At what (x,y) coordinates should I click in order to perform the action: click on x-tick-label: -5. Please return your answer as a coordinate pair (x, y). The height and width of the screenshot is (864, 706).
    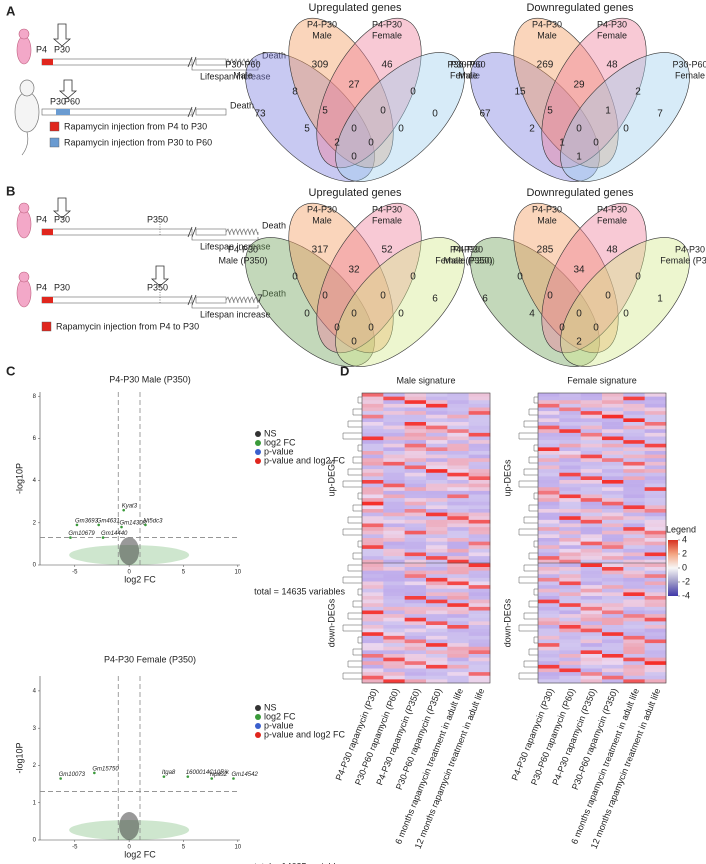
    Looking at the image, I should click on (75, 573).